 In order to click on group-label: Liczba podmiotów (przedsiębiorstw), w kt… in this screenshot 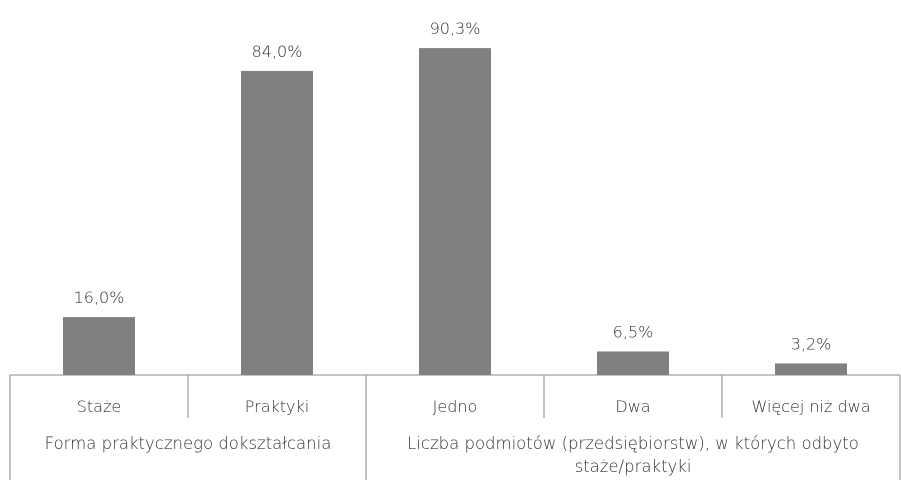, I will do `click(633, 455)`.